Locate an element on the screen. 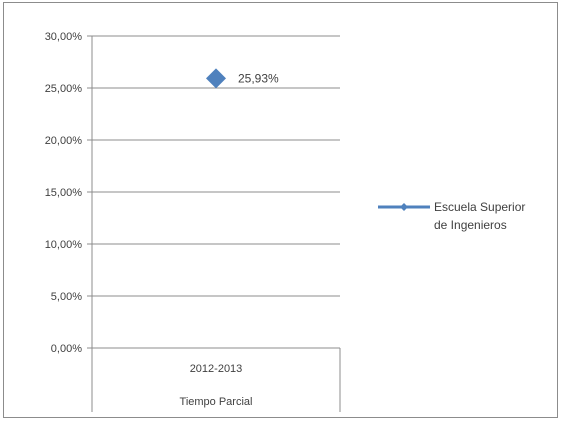 This screenshot has width=563, height=421. y-tick-label: 20,00% is located at coordinates (64, 141).